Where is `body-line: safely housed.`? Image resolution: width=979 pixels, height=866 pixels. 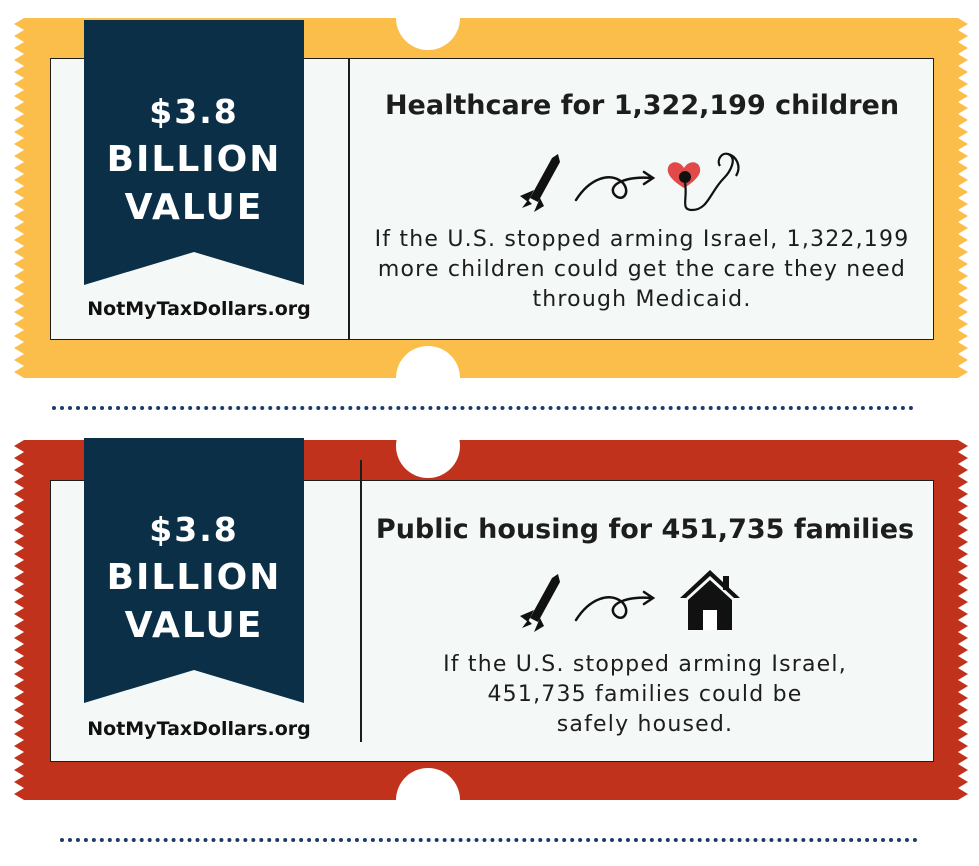 body-line: safely housed. is located at coordinates (645, 724).